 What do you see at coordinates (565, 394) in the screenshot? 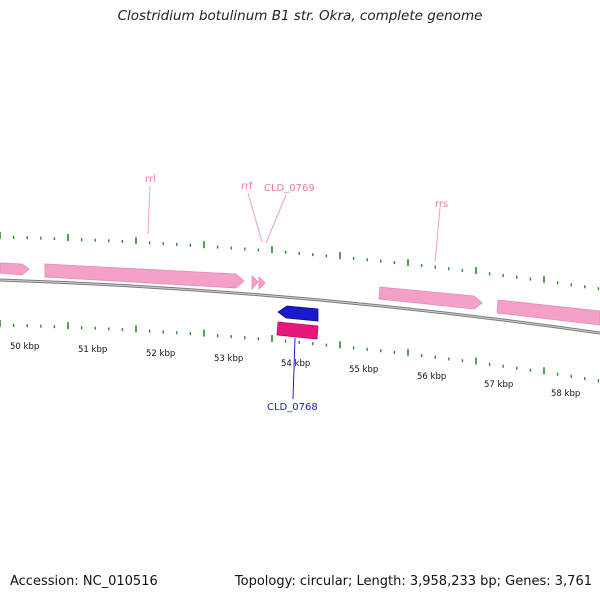
I see `scale-label: 58 kbp` at bounding box center [565, 394].